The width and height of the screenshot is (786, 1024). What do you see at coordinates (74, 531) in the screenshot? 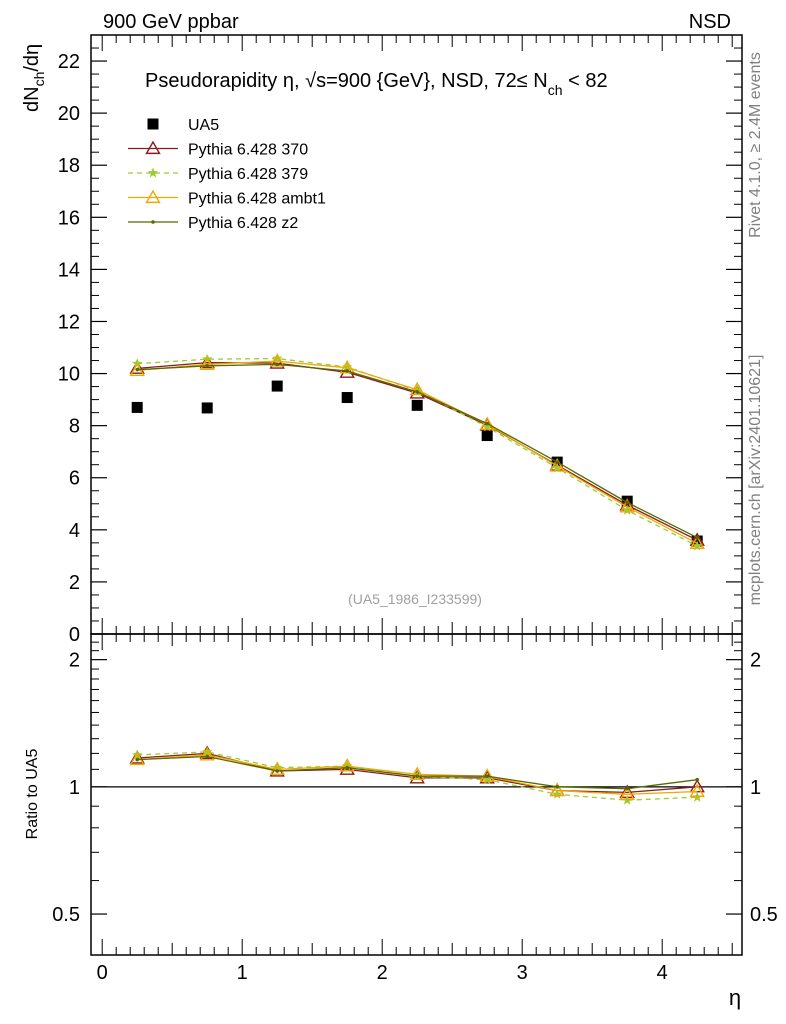
I see `y-tick-label: 4` at bounding box center [74, 531].